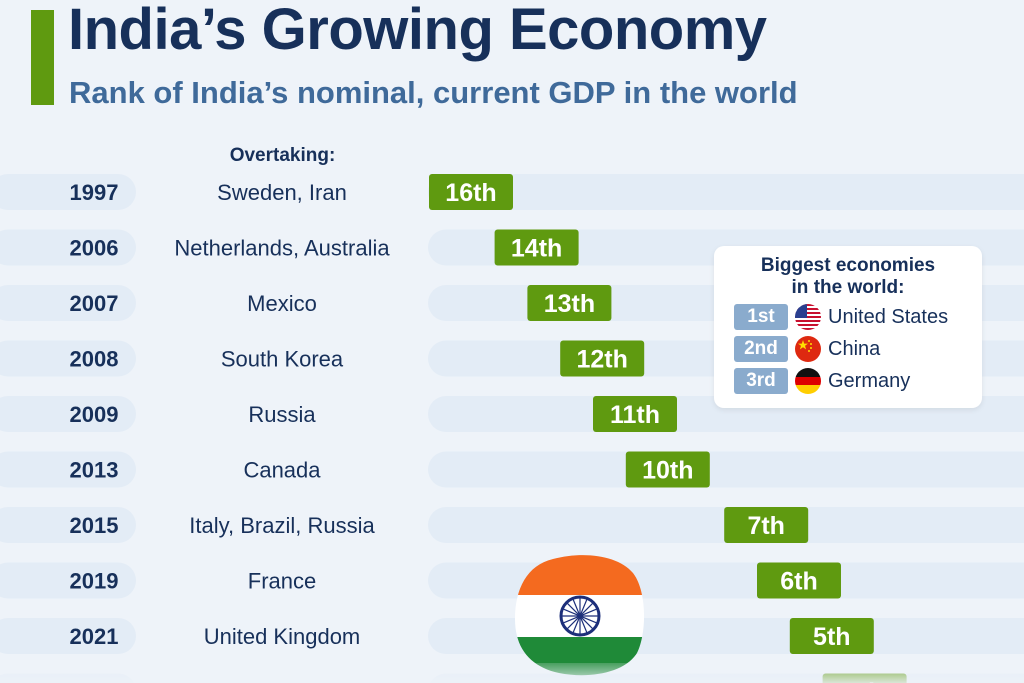  What do you see at coordinates (282, 470) in the screenshot?
I see `overtaken-countries-label: Canada` at bounding box center [282, 470].